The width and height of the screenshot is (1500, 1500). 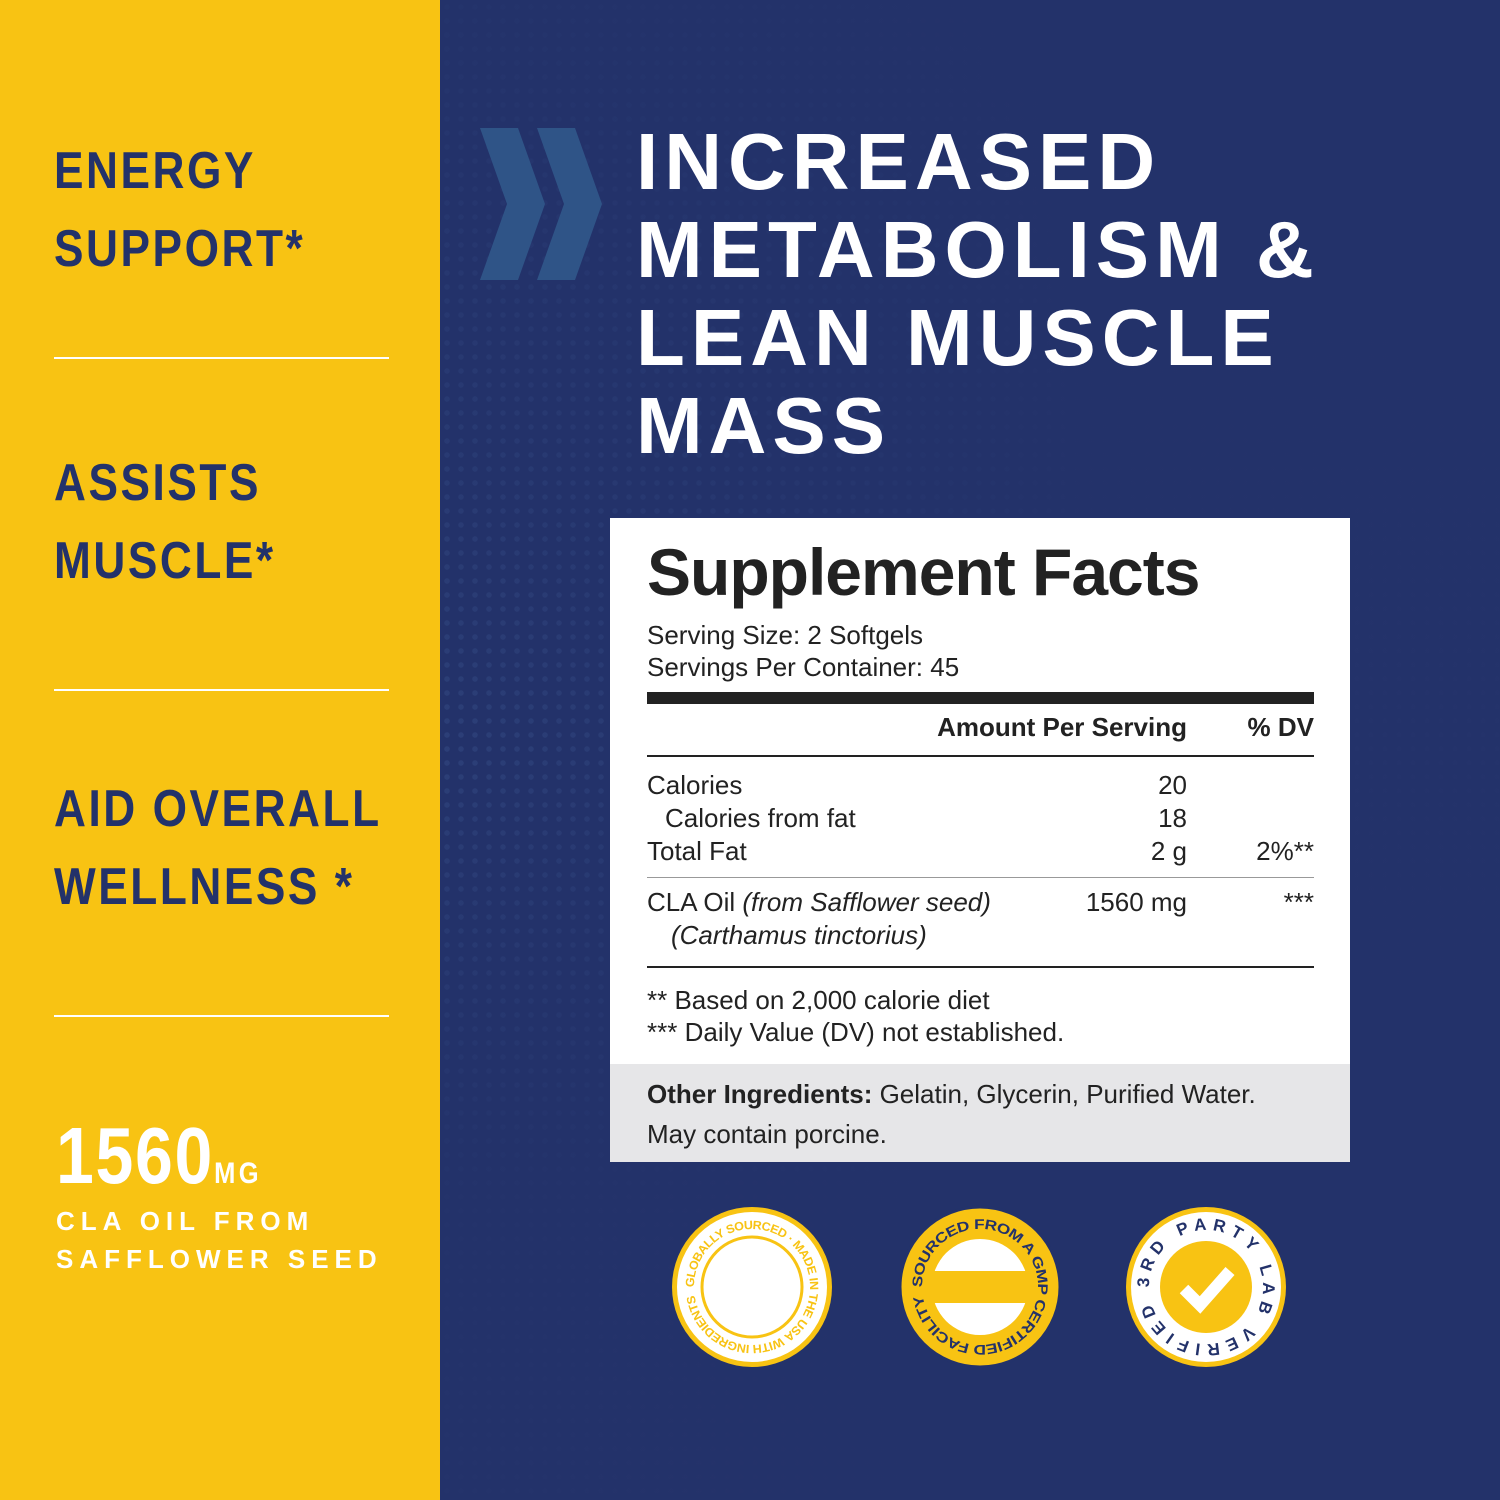 What do you see at coordinates (180, 249) in the screenshot?
I see `feature-line: Support*` at bounding box center [180, 249].